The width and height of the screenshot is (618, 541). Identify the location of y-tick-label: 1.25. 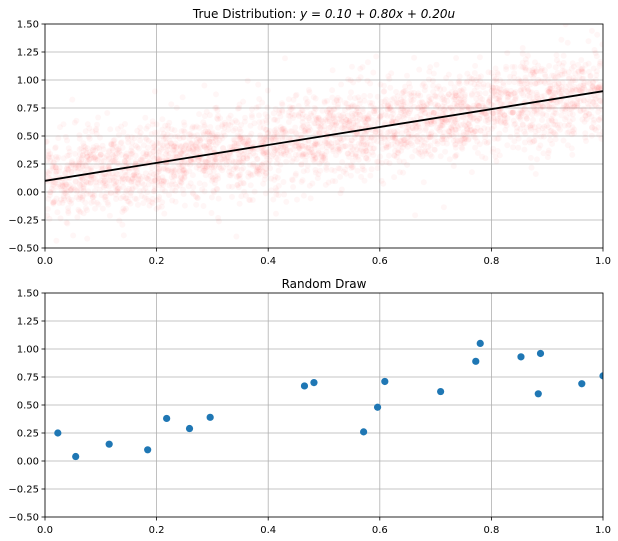
(28, 53).